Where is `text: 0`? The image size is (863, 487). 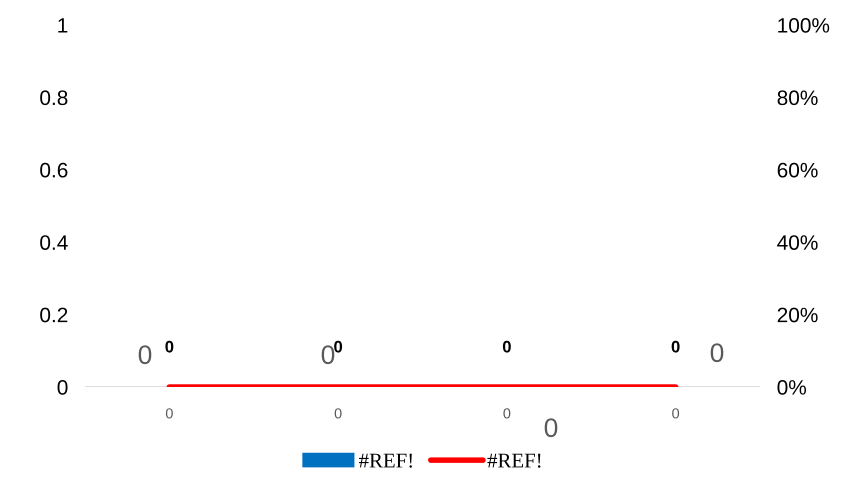 text: 0 is located at coordinates (551, 428).